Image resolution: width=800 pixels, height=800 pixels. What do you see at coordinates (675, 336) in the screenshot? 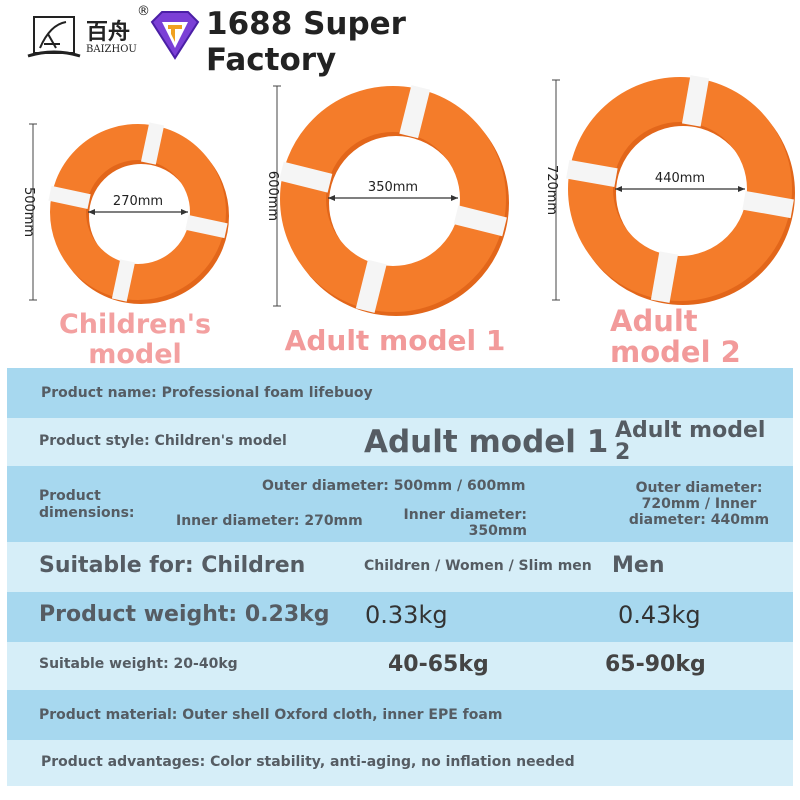
I see `adult-model-2-label: Adult model 2` at bounding box center [675, 336].